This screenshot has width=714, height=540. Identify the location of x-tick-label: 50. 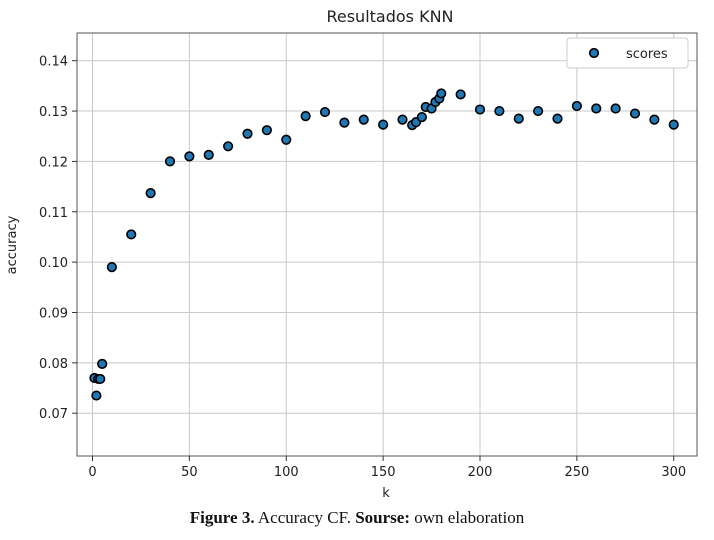
(189, 472).